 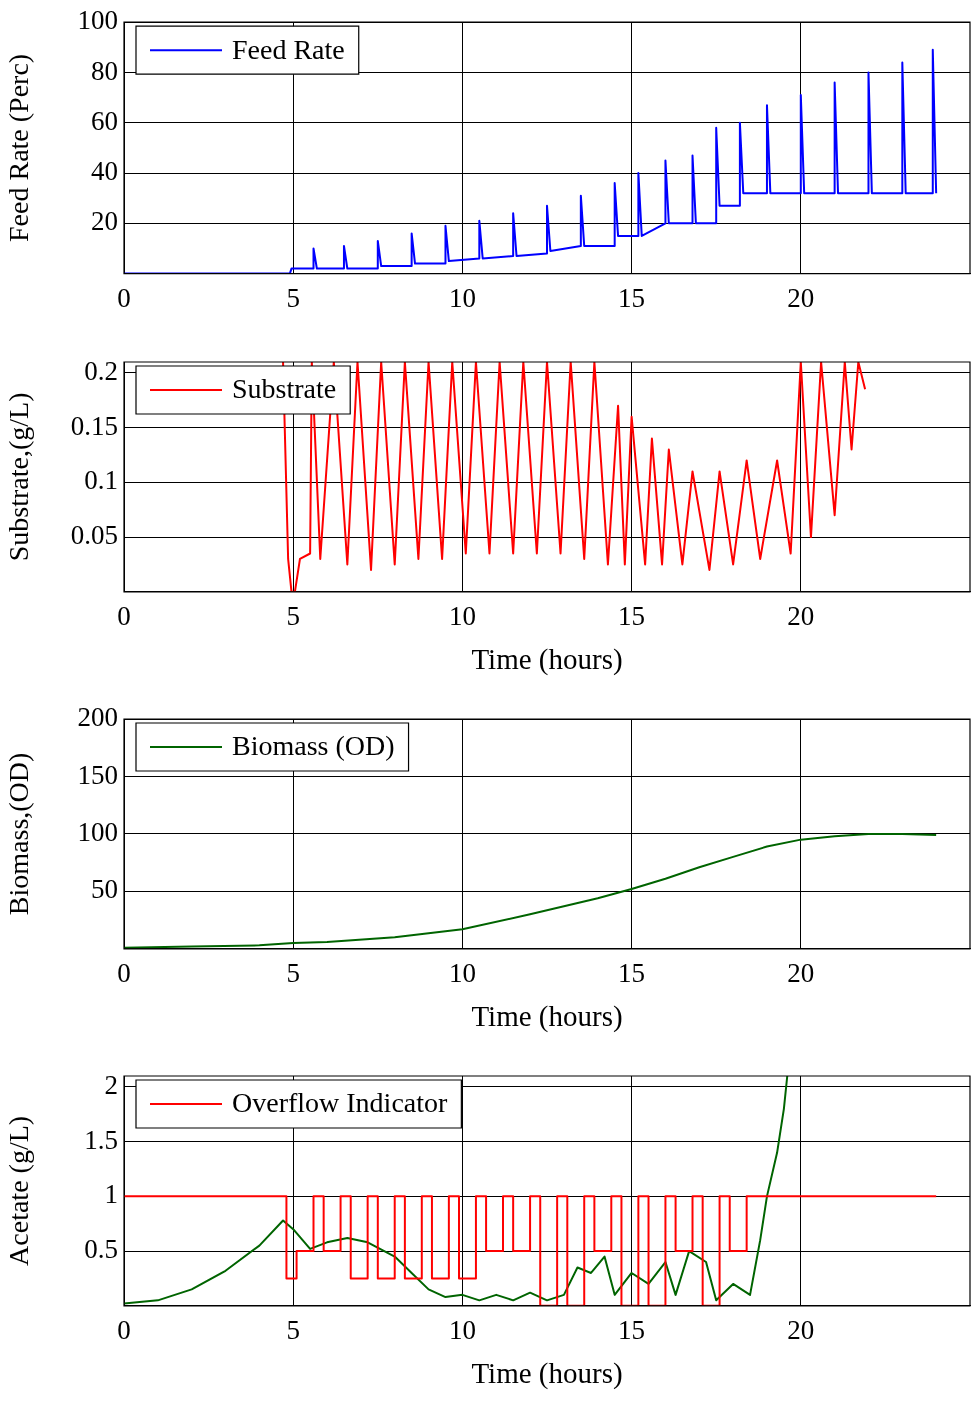 I want to click on y-tick-label: 2, so click(x=111, y=1085).